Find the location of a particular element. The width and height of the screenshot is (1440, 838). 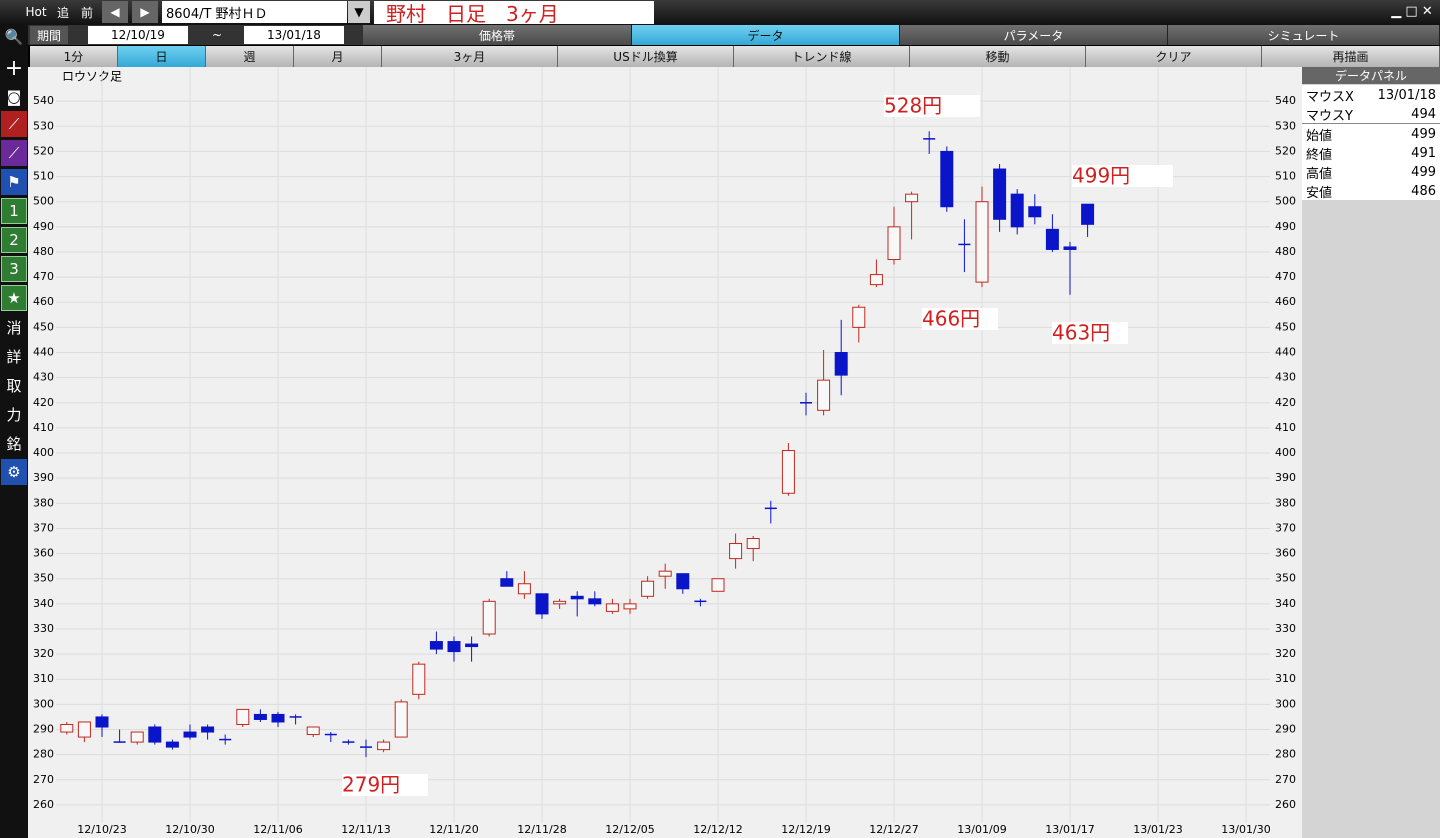

y-tick-label: 410 is located at coordinates (43, 427).